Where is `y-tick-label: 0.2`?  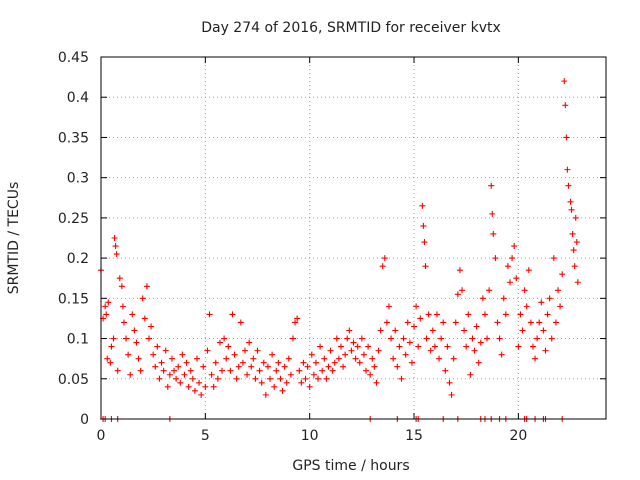
y-tick-label: 0.2 is located at coordinates (78, 259).